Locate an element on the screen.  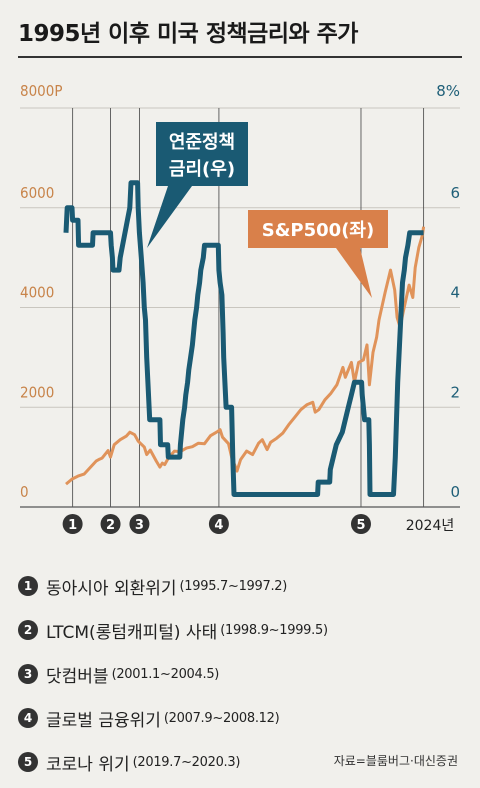
left-axis-tick: 6000 is located at coordinates (37, 193).